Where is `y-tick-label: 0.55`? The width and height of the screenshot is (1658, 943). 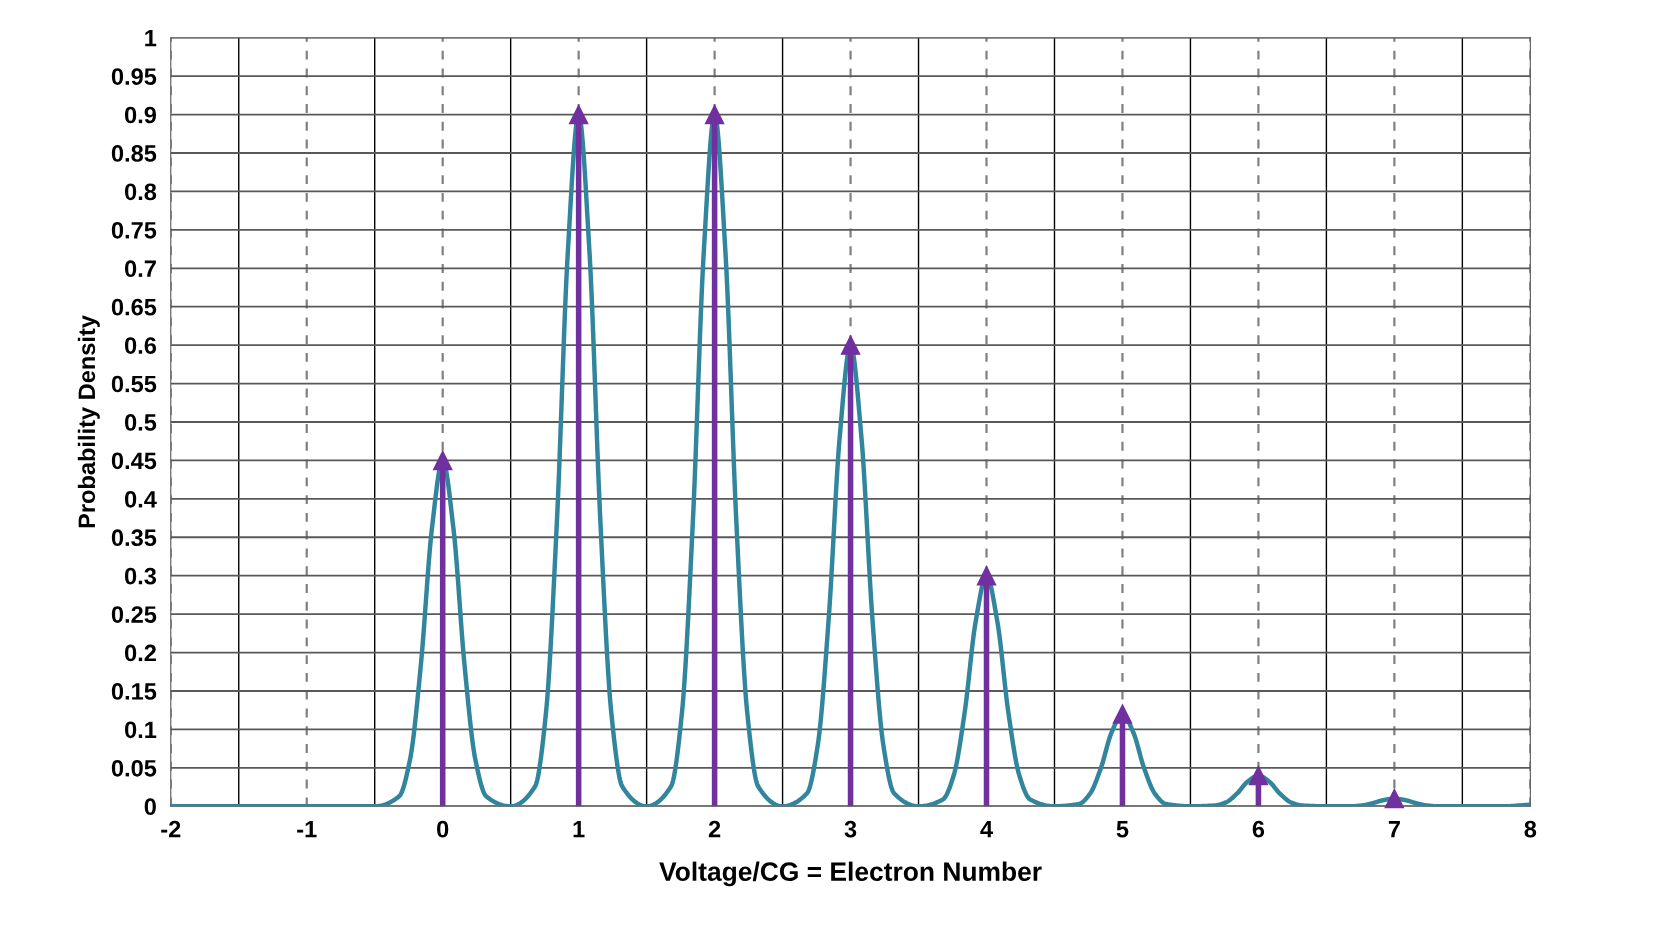
y-tick-label: 0.55 is located at coordinates (134, 384).